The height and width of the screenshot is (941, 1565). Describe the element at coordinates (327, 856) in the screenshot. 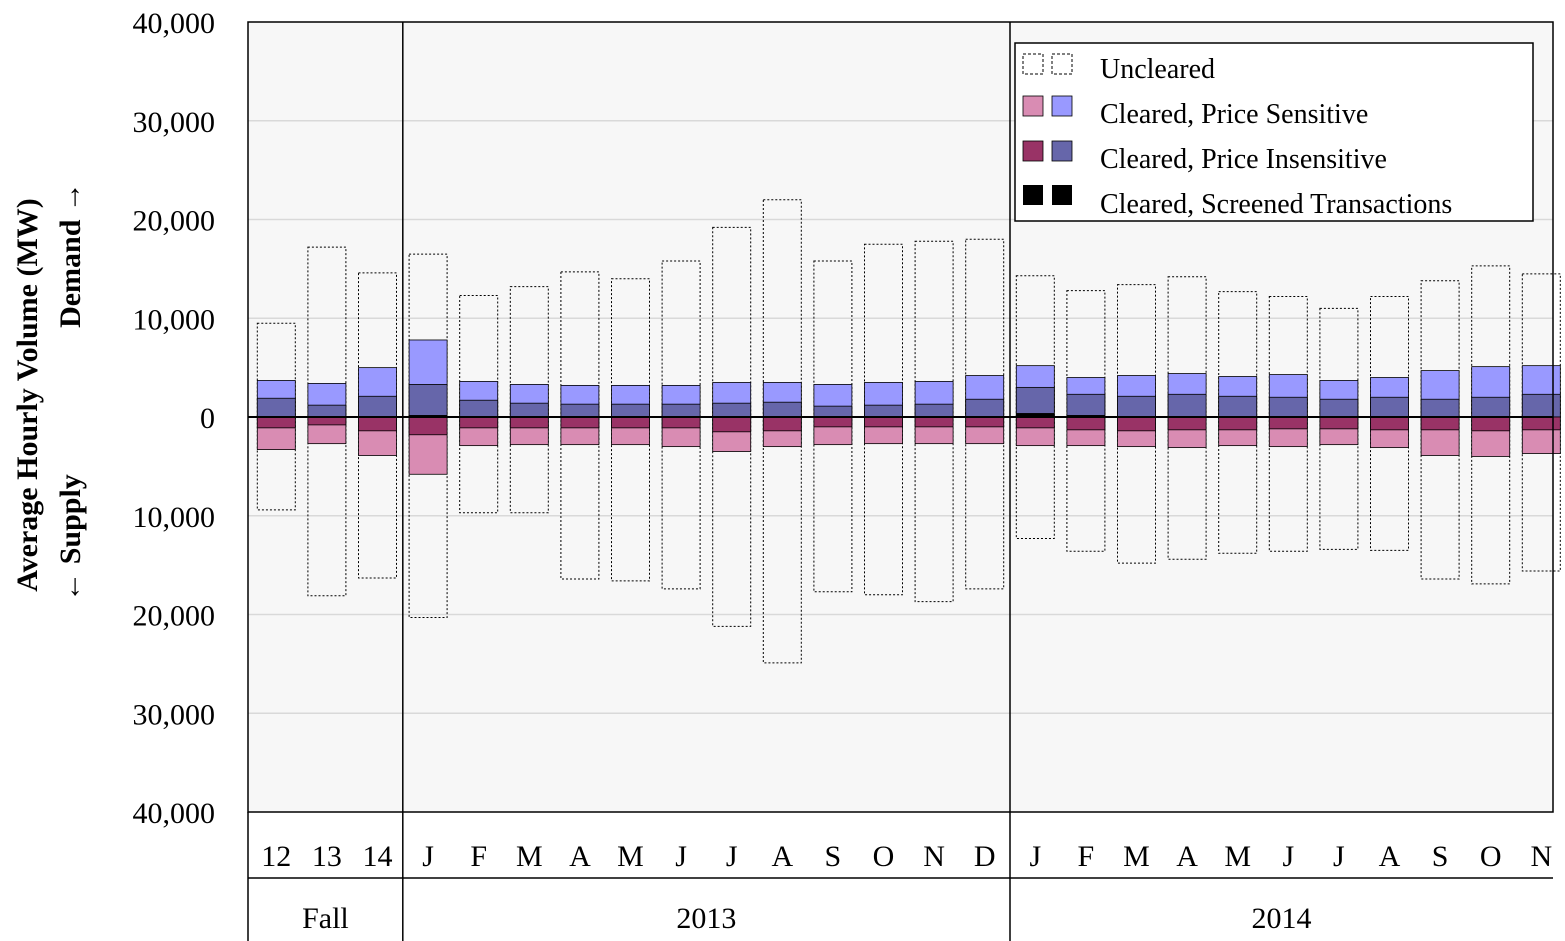

I see `category-label: 13` at that location.